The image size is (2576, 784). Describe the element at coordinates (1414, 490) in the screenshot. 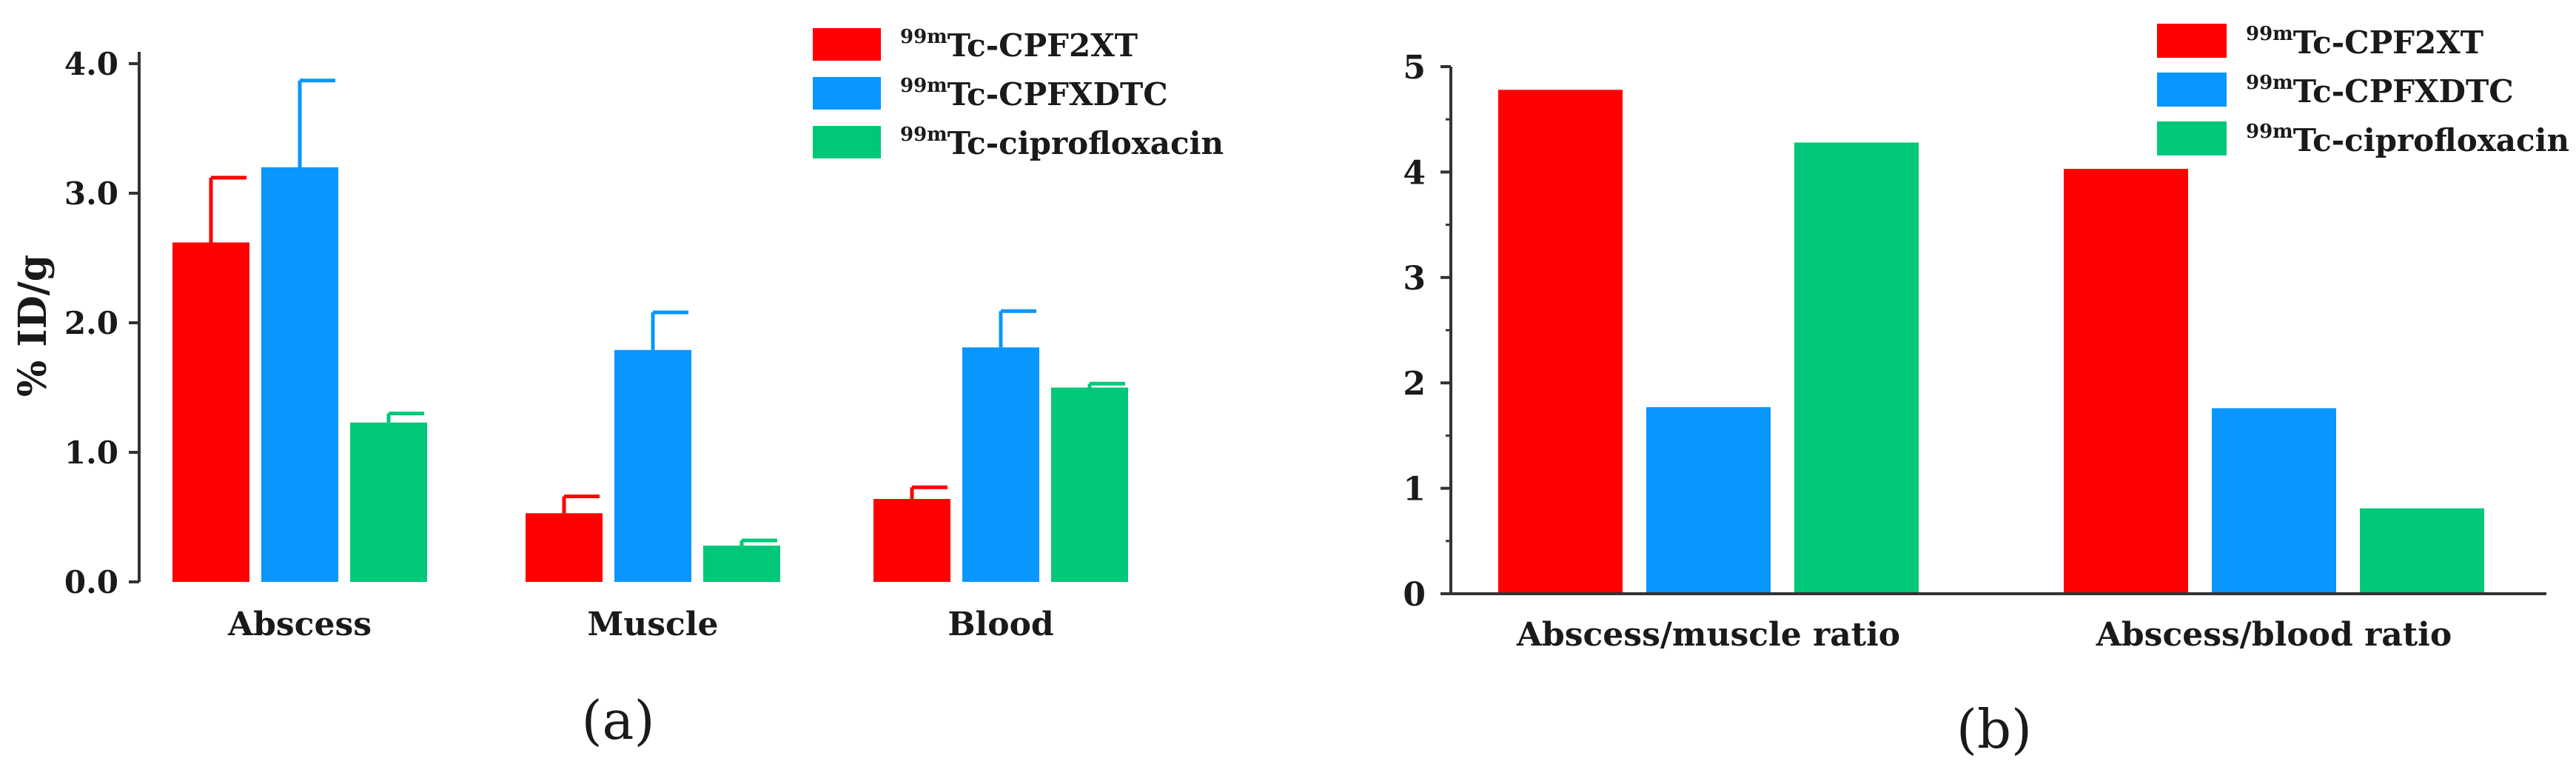

I see `y-tick-label: 1` at that location.